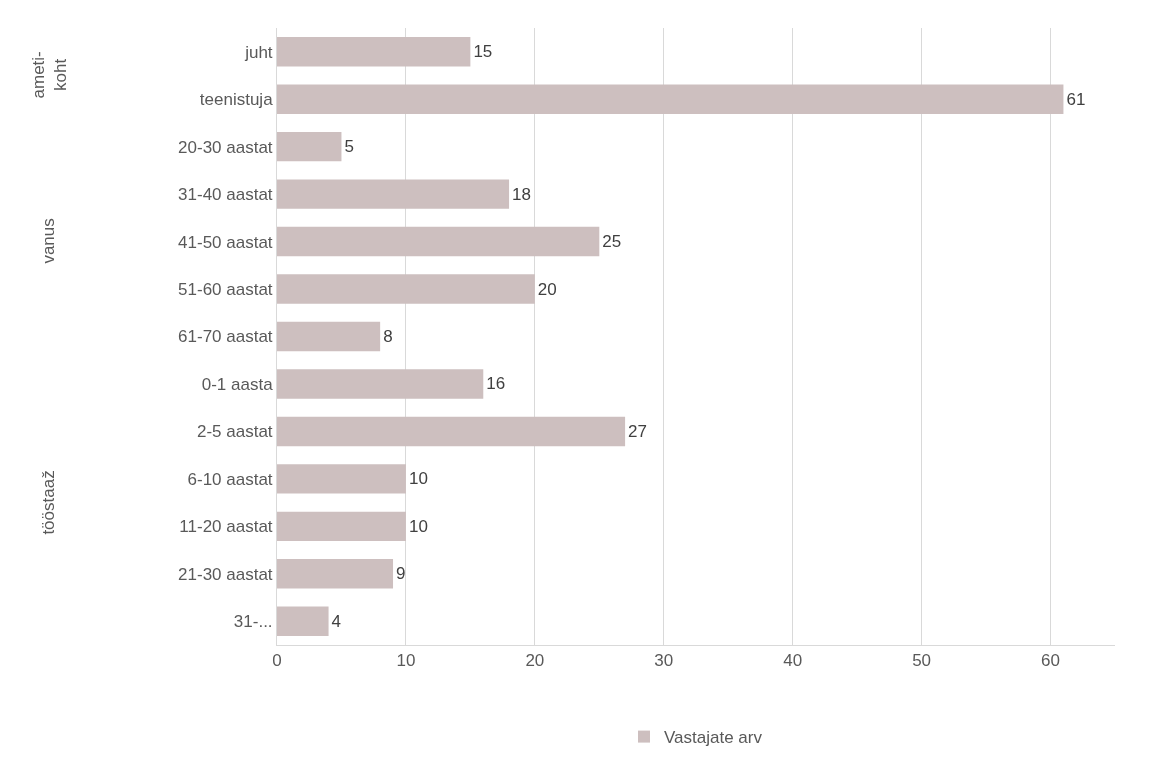 The height and width of the screenshot is (767, 1160). I want to click on x-tick-label: 10, so click(406, 661).